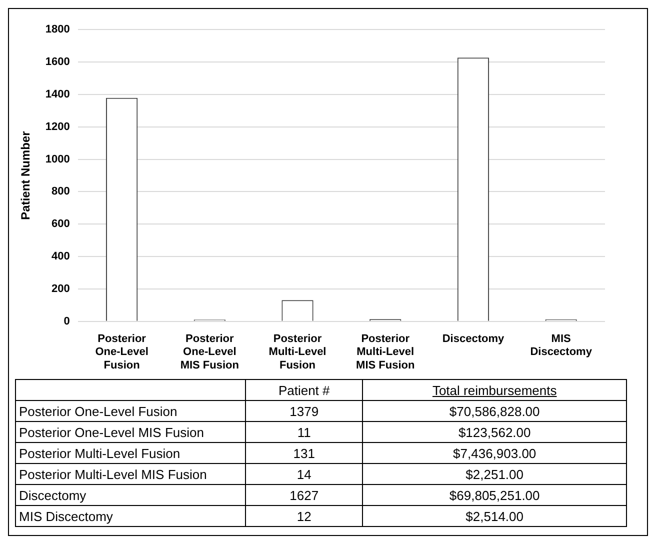  I want to click on y-axis-title: Patient Number, so click(25, 175).